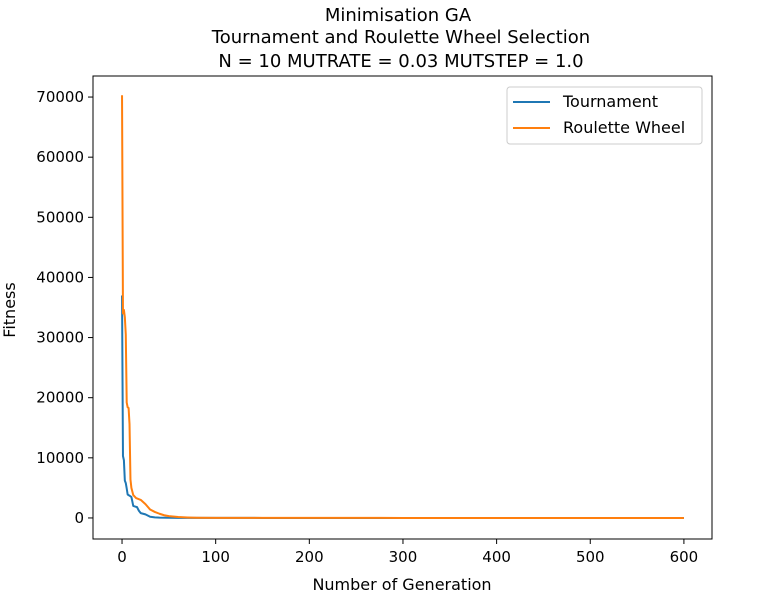 Image resolution: width=767 pixels, height=603 pixels. I want to click on y-tick-label: 0, so click(79, 518).